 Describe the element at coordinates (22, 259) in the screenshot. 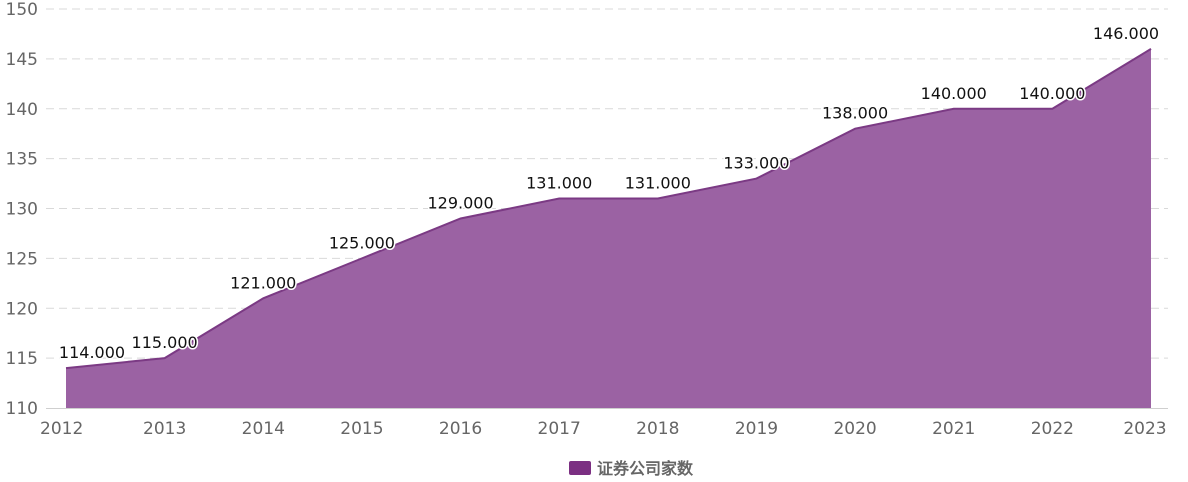

I see `y-tick-label-125: 125` at that location.